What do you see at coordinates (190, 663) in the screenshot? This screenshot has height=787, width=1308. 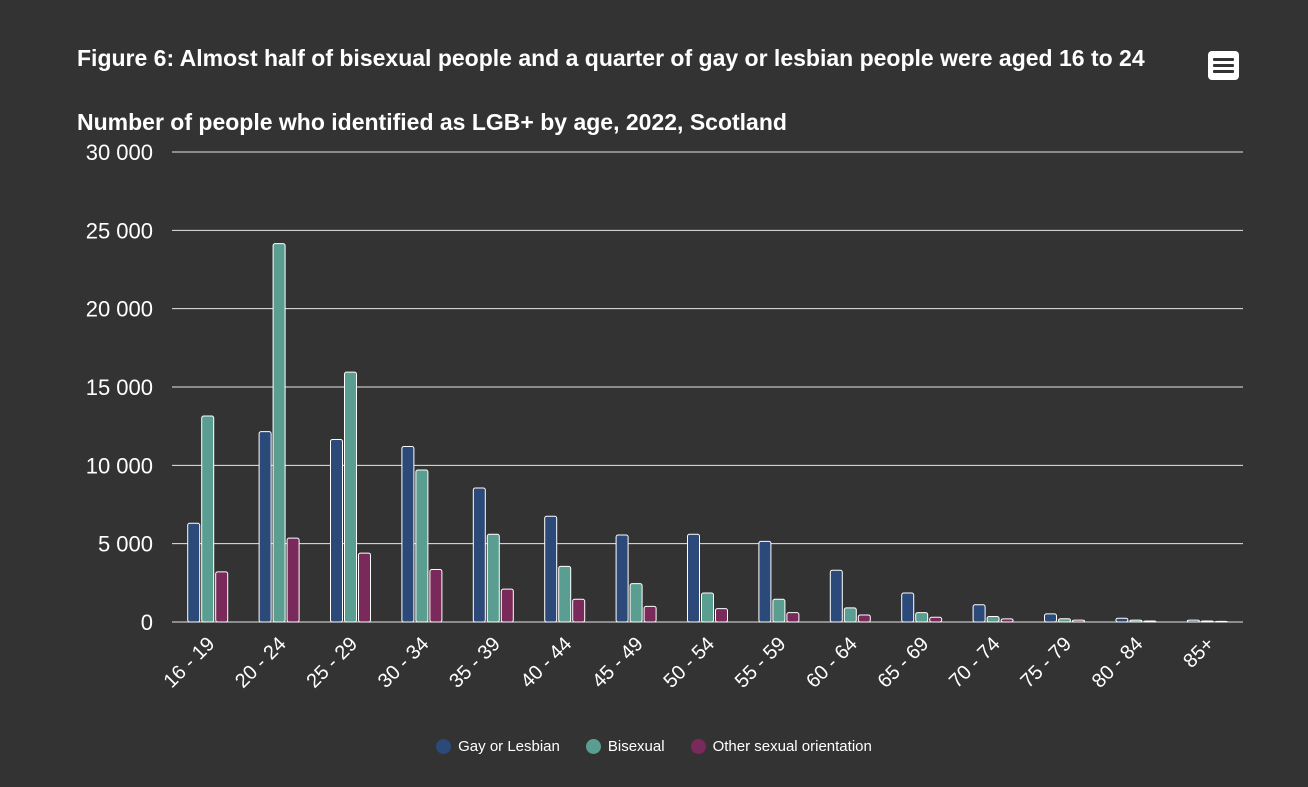 I see `x-tick-label: 16 - 19` at bounding box center [190, 663].